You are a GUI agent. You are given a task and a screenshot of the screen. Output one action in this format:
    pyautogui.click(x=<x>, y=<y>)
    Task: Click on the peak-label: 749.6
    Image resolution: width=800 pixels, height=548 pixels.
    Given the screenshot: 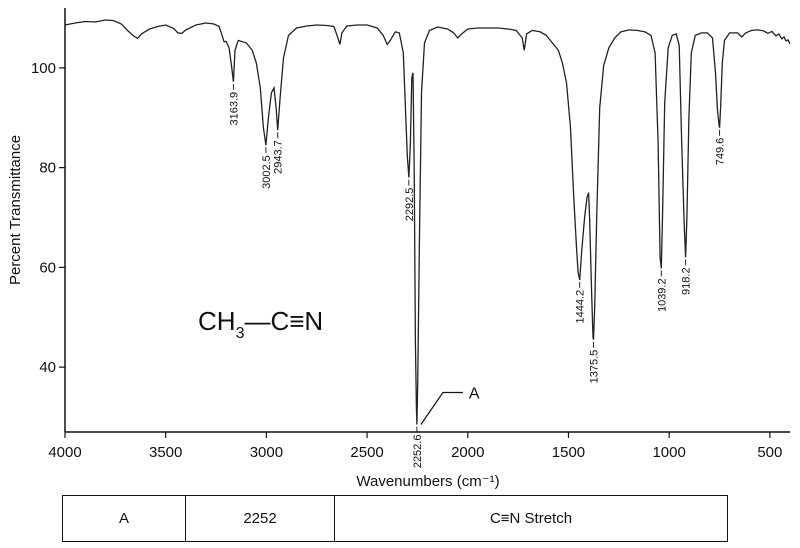 What is the action you would take?
    pyautogui.click(x=721, y=147)
    